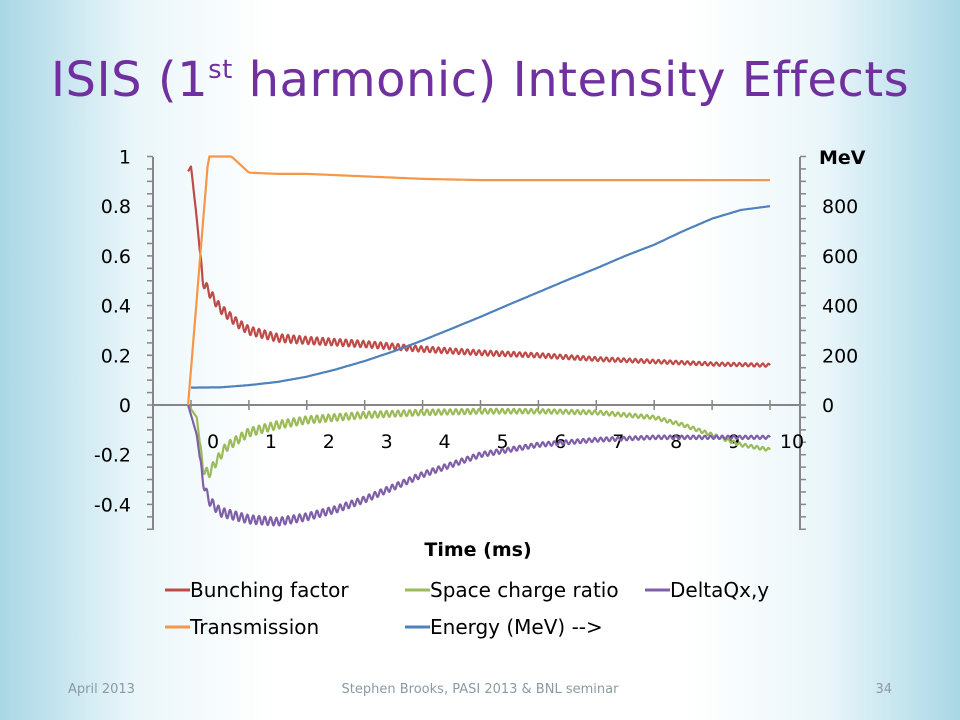  What do you see at coordinates (479, 441) in the screenshot?
I see `series-space-charge-ratio-line` at bounding box center [479, 441].